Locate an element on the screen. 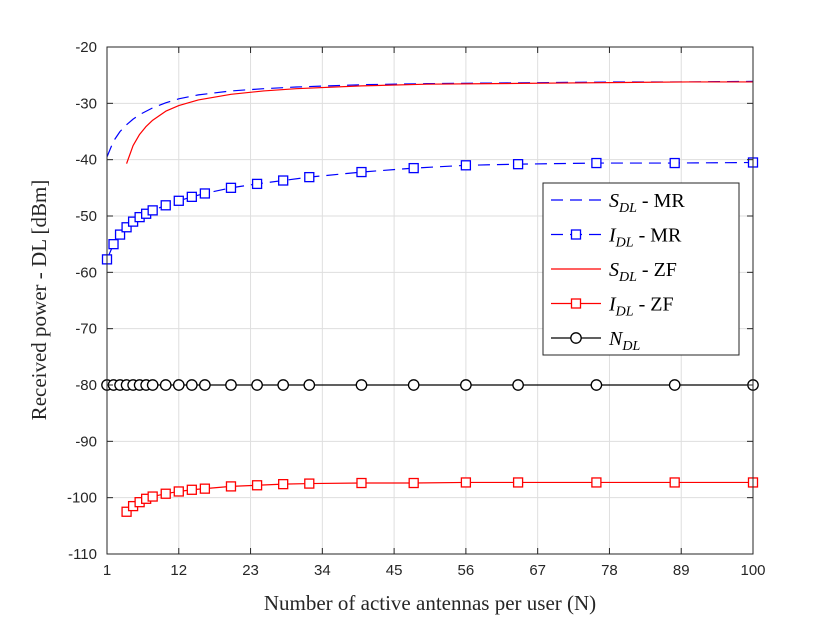 The width and height of the screenshot is (830, 623). x-tick-label: 23 is located at coordinates (250, 570).